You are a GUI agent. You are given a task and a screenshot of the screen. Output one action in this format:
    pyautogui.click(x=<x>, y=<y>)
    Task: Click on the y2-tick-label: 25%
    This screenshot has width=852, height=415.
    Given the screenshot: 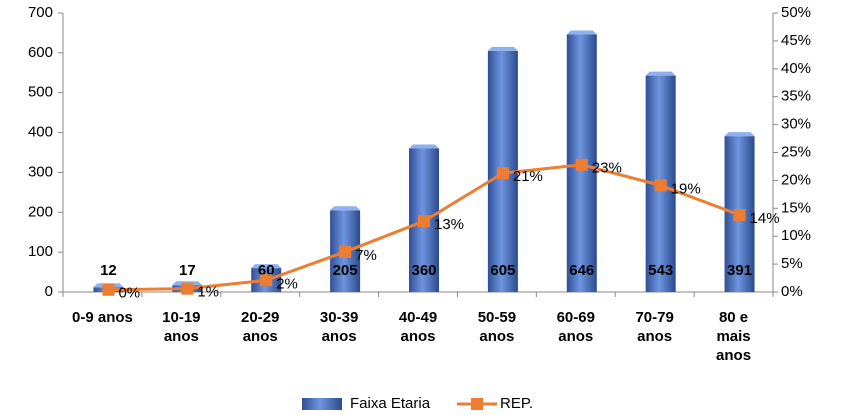 What is the action you would take?
    pyautogui.click(x=796, y=151)
    